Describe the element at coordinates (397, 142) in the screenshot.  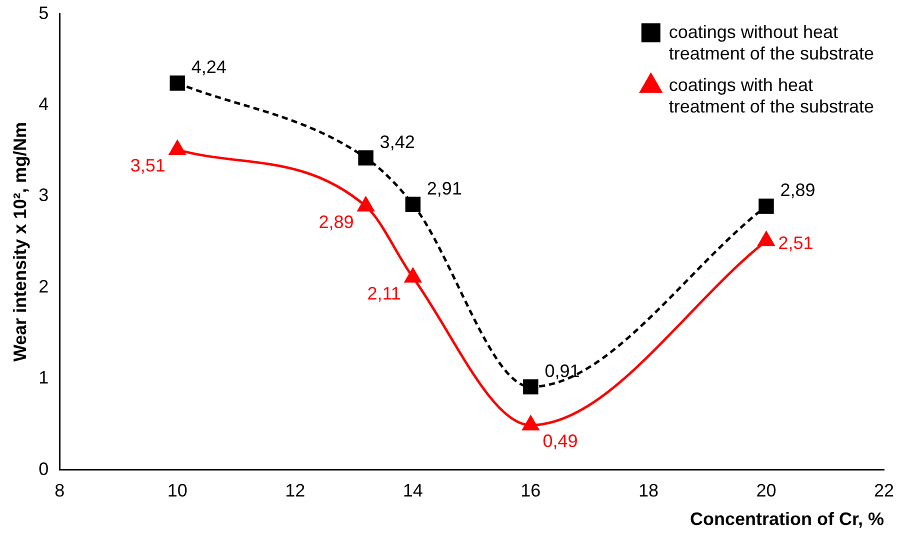
I see `data-label: 3,42` at that location.